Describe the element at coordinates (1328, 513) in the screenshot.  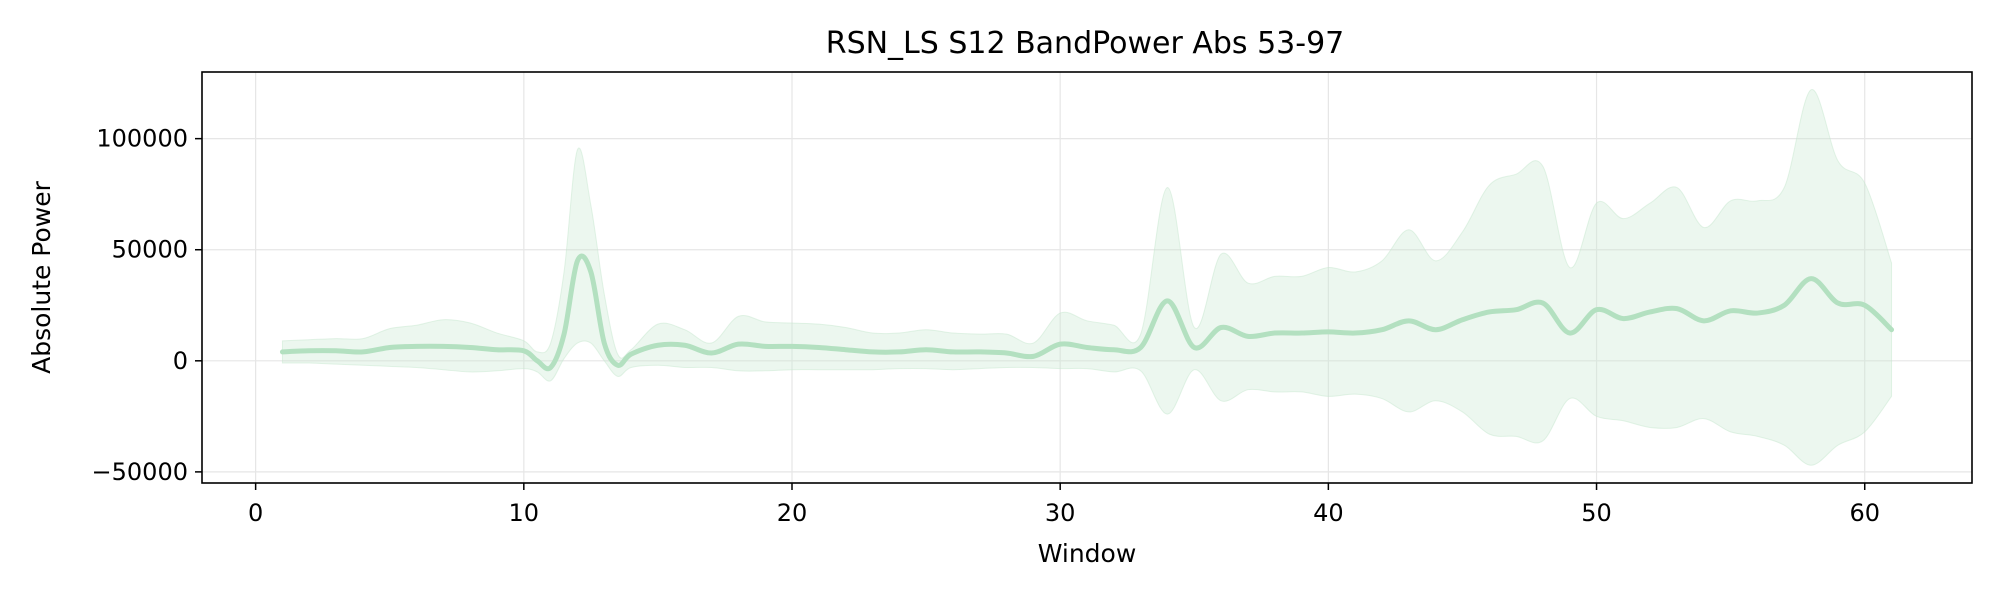
I see `x-tick-label: 40` at that location.